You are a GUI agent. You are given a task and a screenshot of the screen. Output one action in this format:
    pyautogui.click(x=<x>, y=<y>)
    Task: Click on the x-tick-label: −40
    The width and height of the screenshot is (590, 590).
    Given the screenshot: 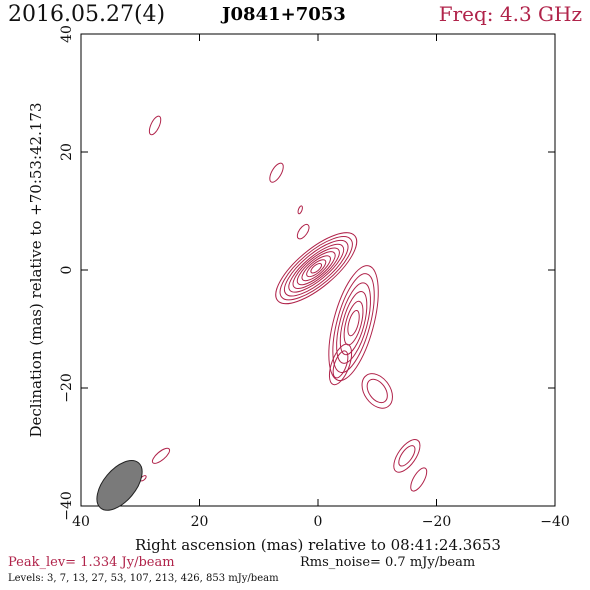 What is the action you would take?
    pyautogui.click(x=555, y=522)
    